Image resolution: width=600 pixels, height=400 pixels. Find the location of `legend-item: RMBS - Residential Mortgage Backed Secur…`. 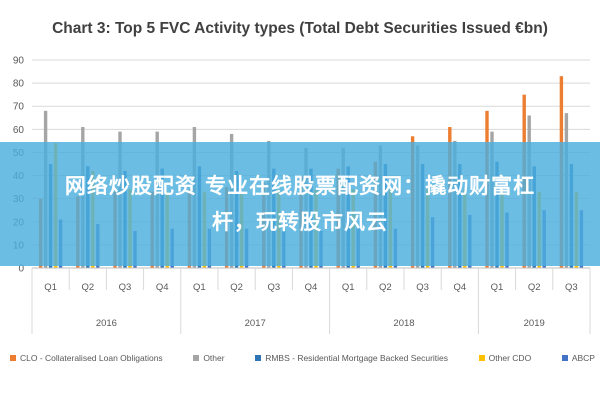

legend-item: RMBS - Residential Mortgage Backed Secur… is located at coordinates (351, 358).